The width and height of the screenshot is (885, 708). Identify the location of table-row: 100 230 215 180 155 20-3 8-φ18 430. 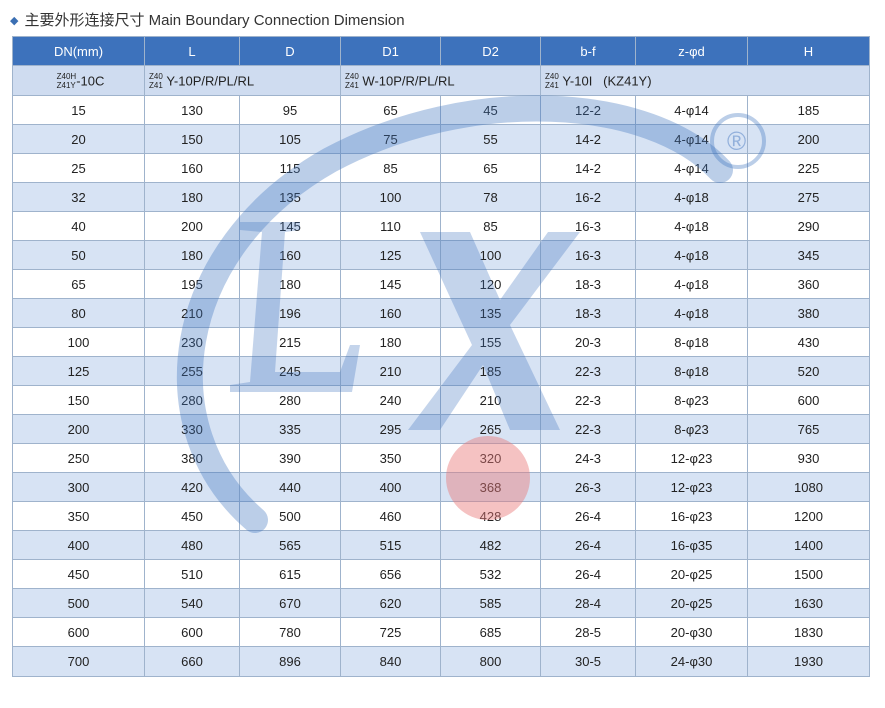
(441, 342).